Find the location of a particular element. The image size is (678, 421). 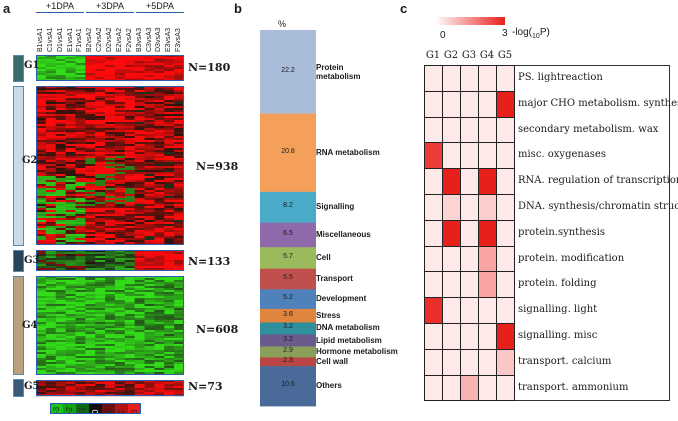

segment-value: 10.6 is located at coordinates (288, 385).